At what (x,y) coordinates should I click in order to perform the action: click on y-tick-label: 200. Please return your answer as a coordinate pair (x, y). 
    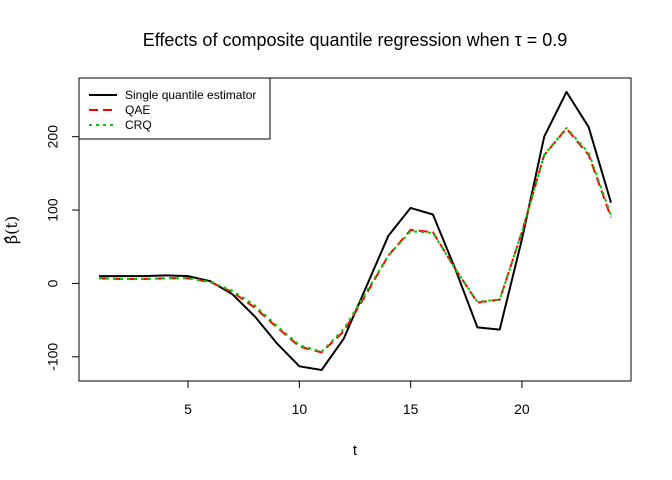
    Looking at the image, I should click on (53, 137).